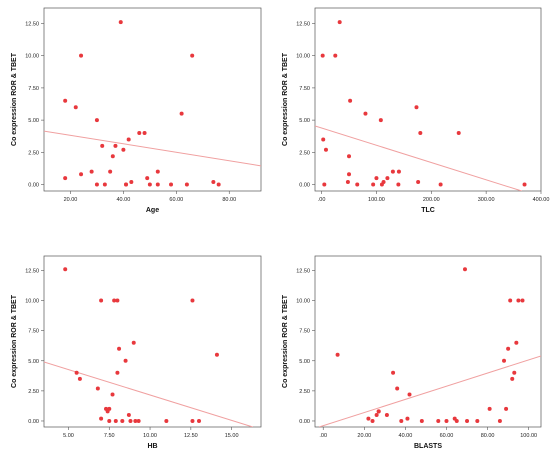  What do you see at coordinates (150, 436) in the screenshot?
I see `x-tick-label: 10.00` at bounding box center [150, 436].